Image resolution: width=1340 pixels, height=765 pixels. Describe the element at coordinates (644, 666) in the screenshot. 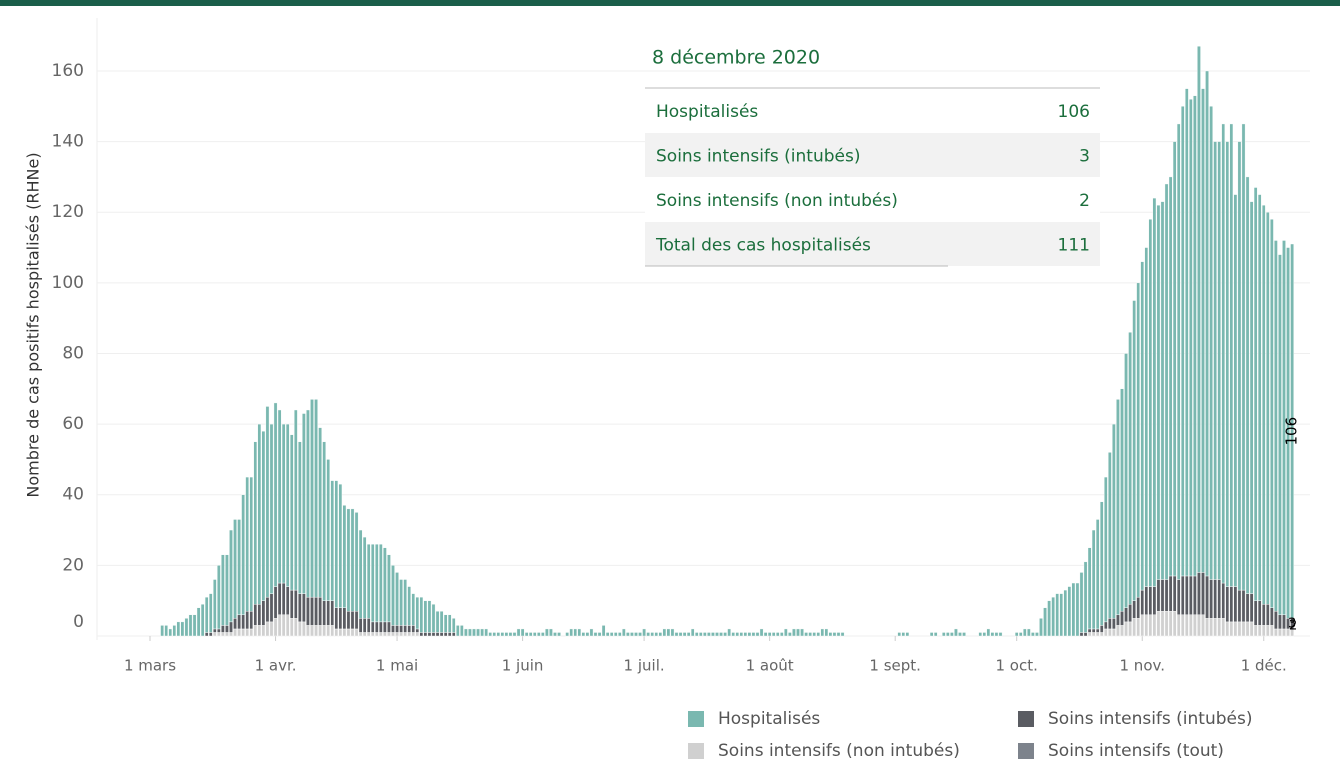

I see `x-tick-label: 1 juil.` at that location.